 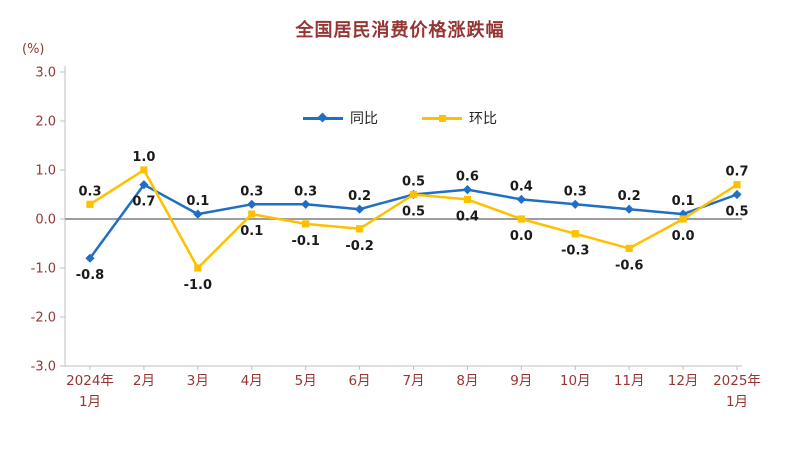 What do you see at coordinates (45, 73) in the screenshot?
I see `y-tick-label: 3.0` at bounding box center [45, 73].